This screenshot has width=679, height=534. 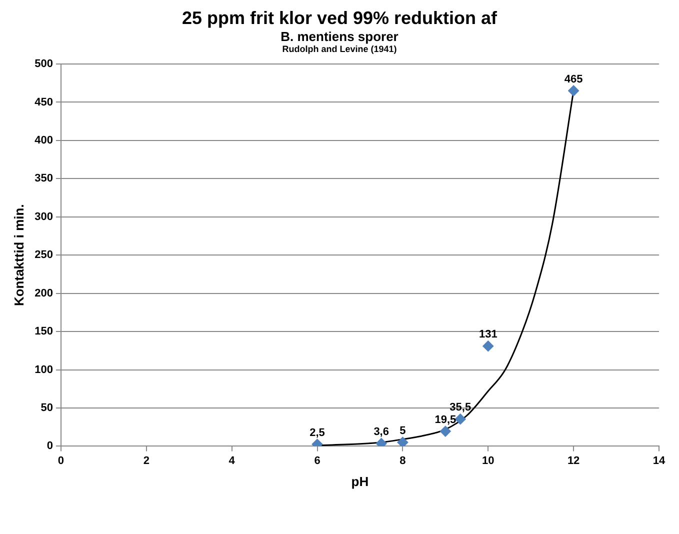 What do you see at coordinates (43, 140) in the screenshot?
I see `y-tick-label: 400` at bounding box center [43, 140].